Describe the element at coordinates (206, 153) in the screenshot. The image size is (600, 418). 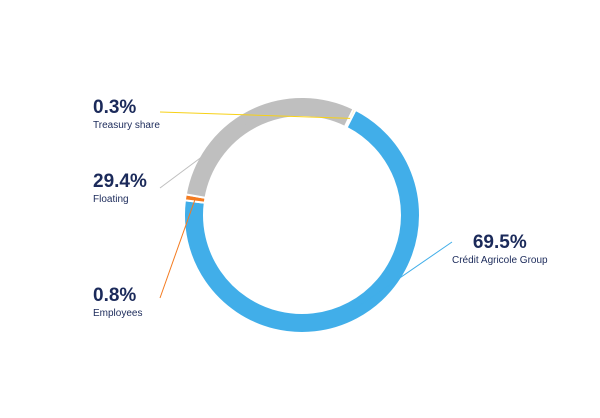
I see `leader-line-floating` at that location.